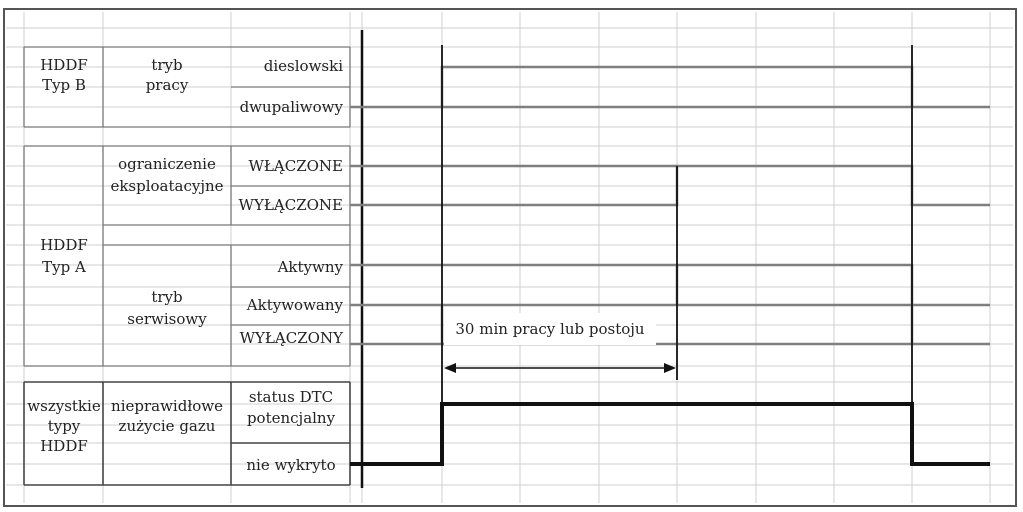 The height and width of the screenshot is (512, 1023). Describe the element at coordinates (64, 85) in the screenshot. I see `label-hddf-b-line2: Typ B` at that location.